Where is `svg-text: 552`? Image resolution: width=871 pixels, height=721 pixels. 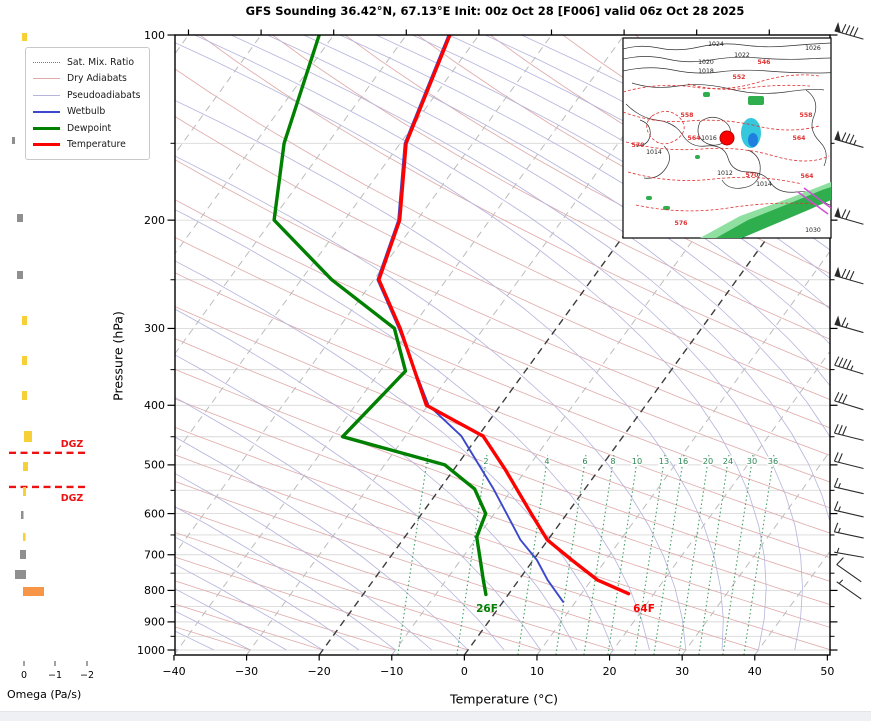
svg-text: 552 is located at coordinates (739, 77).